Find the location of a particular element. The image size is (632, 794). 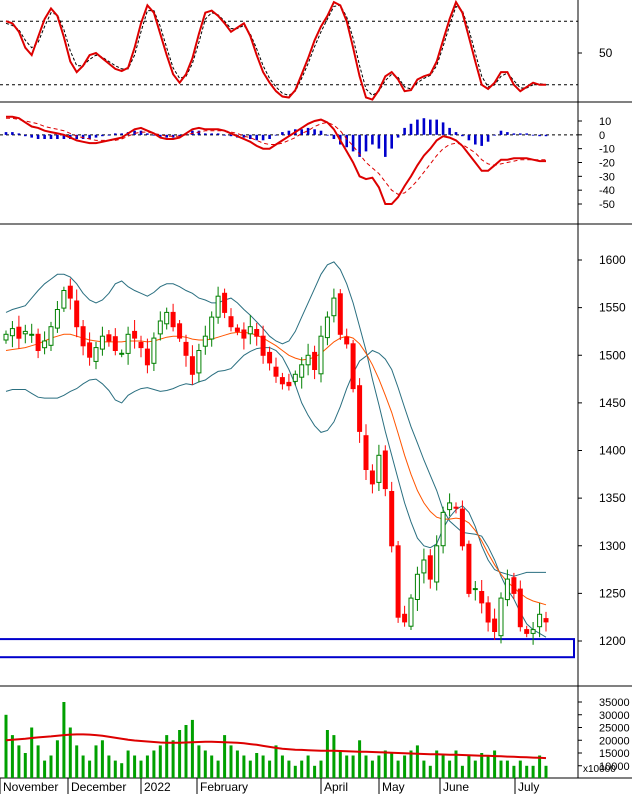

volume-tick-label-0: 35000 is located at coordinates (614, 703).